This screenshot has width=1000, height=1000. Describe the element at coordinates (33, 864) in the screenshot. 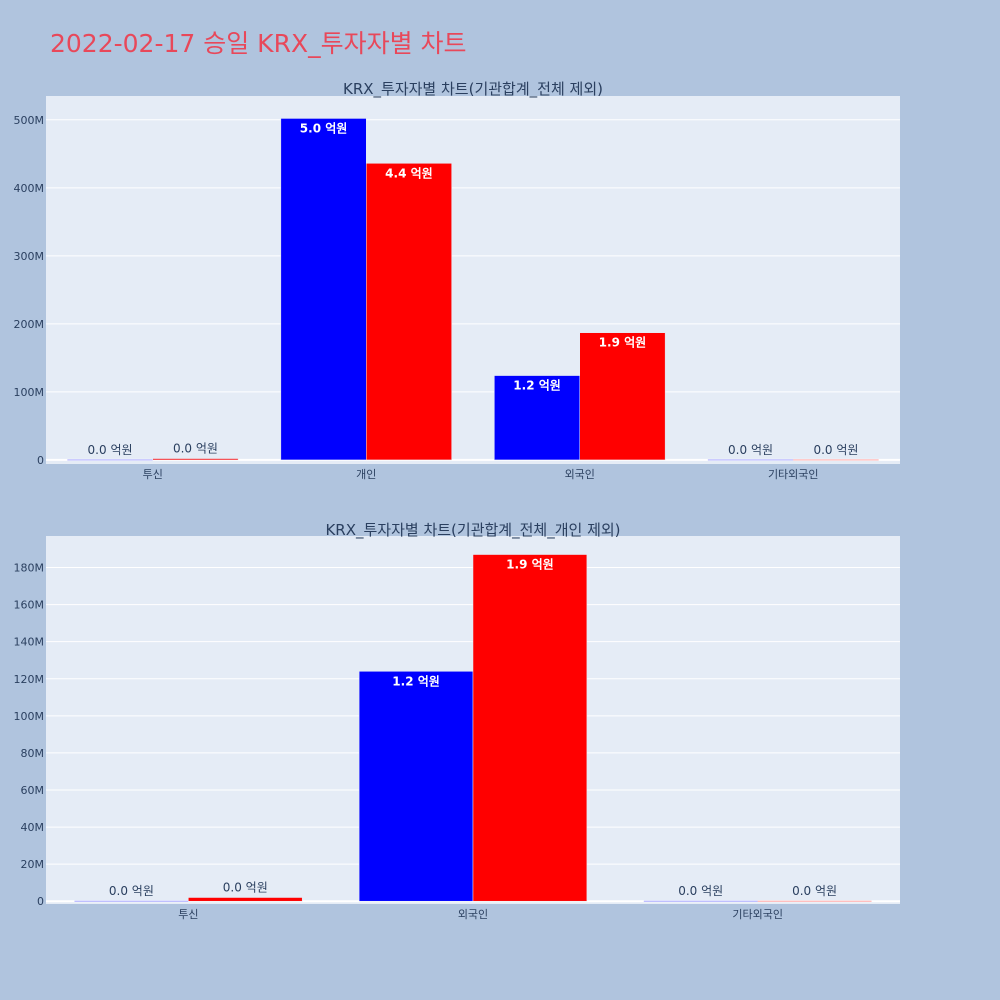

I see `y-tick-label: 20M` at that location.